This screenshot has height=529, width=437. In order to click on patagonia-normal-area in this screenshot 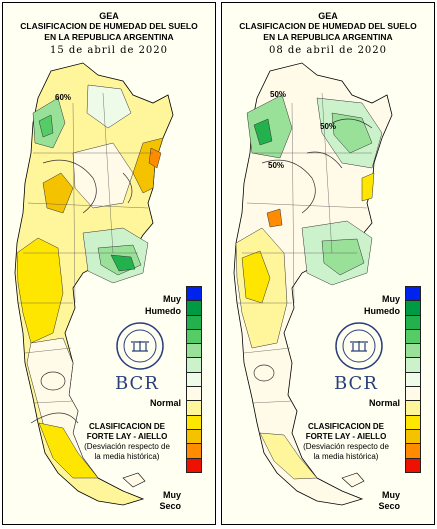, I will do `click(62, 408)`.